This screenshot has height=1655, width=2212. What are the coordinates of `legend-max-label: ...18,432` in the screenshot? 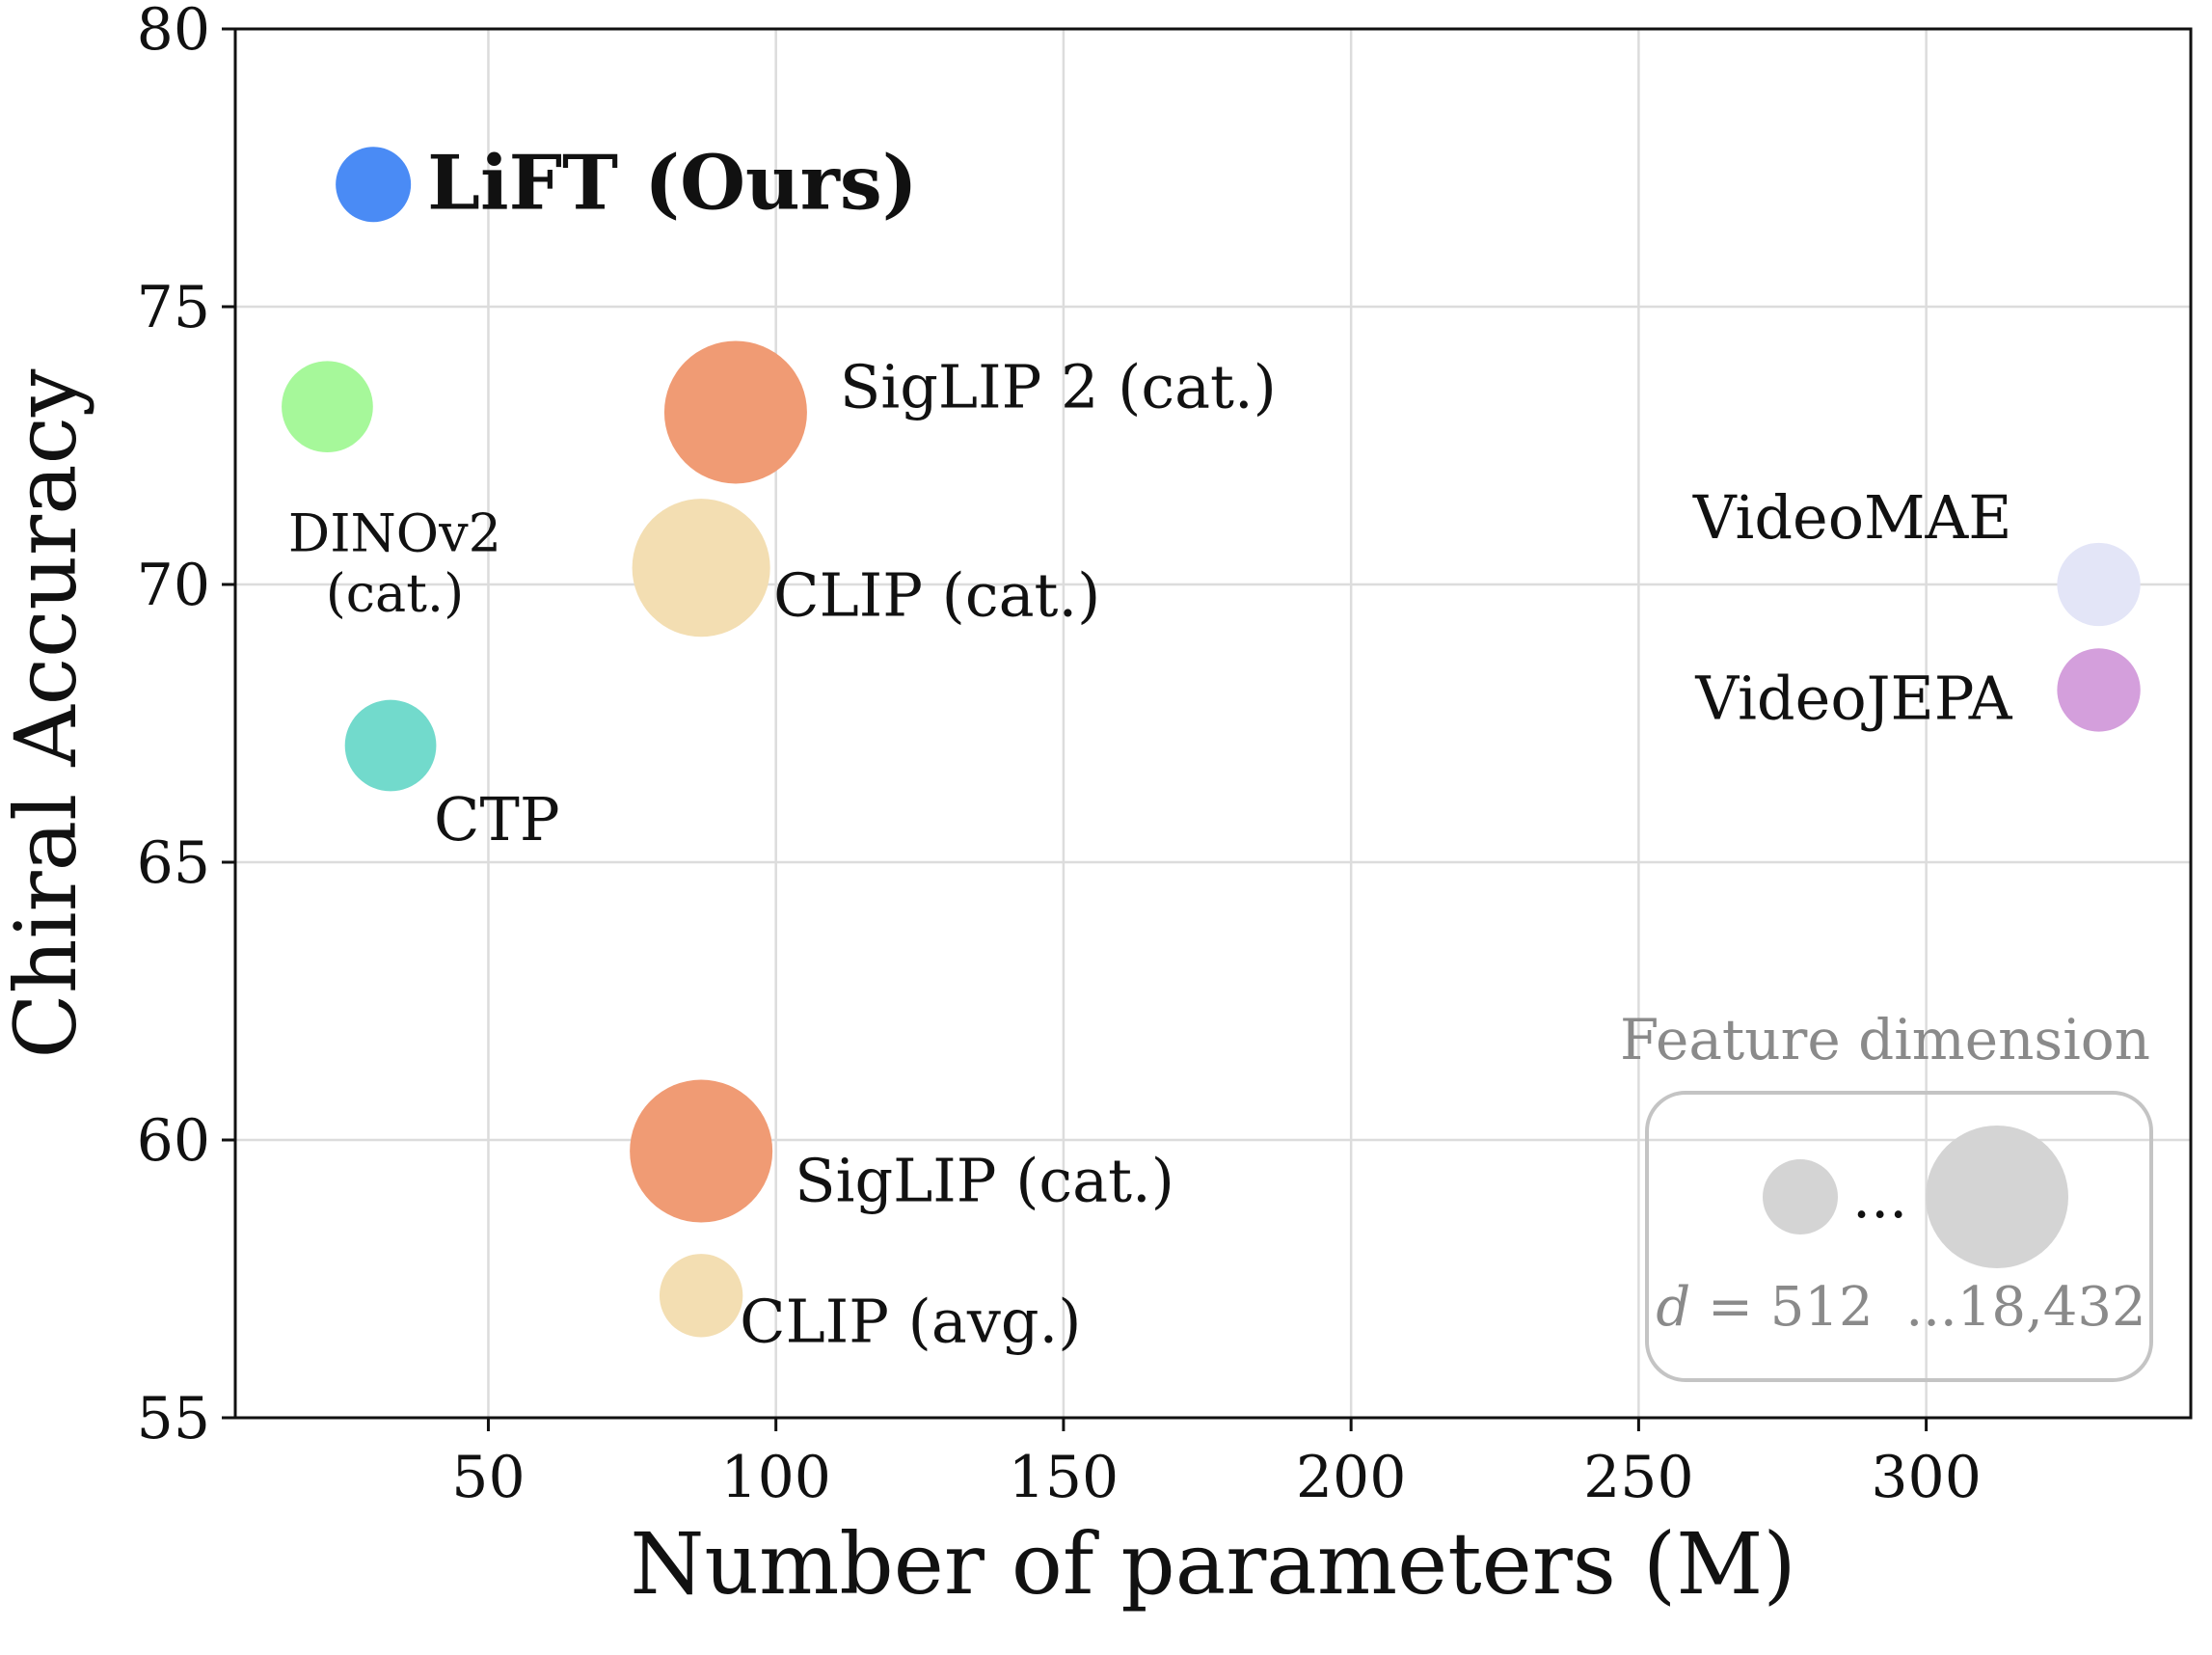 It's located at (2025, 1307).